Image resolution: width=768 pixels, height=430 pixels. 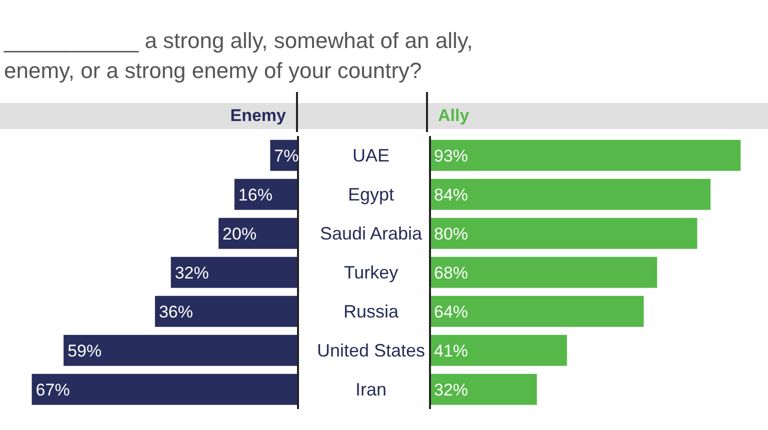 I want to click on data-label: 68%, so click(x=451, y=272).